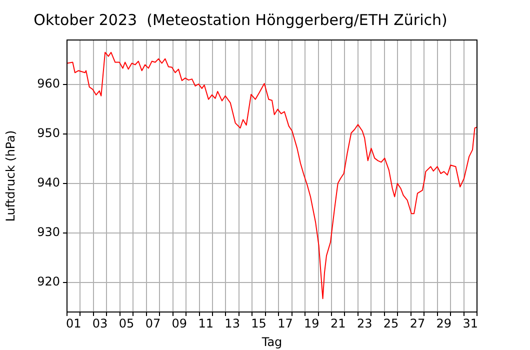 The height and width of the screenshot is (350, 530). I want to click on x-tick-label: 31, so click(470, 323).